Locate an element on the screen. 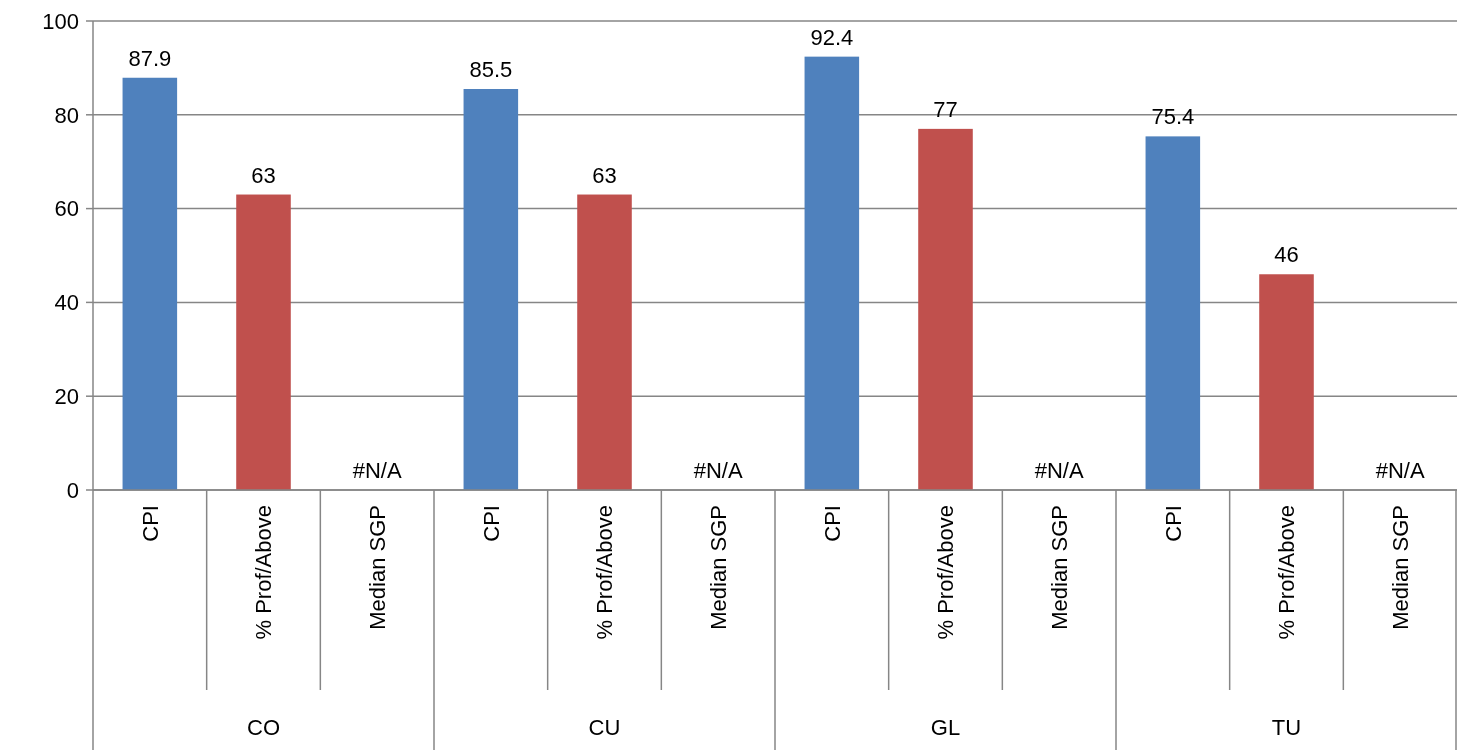 This screenshot has width=1457, height=750. data-label: 87.9 is located at coordinates (150, 58).